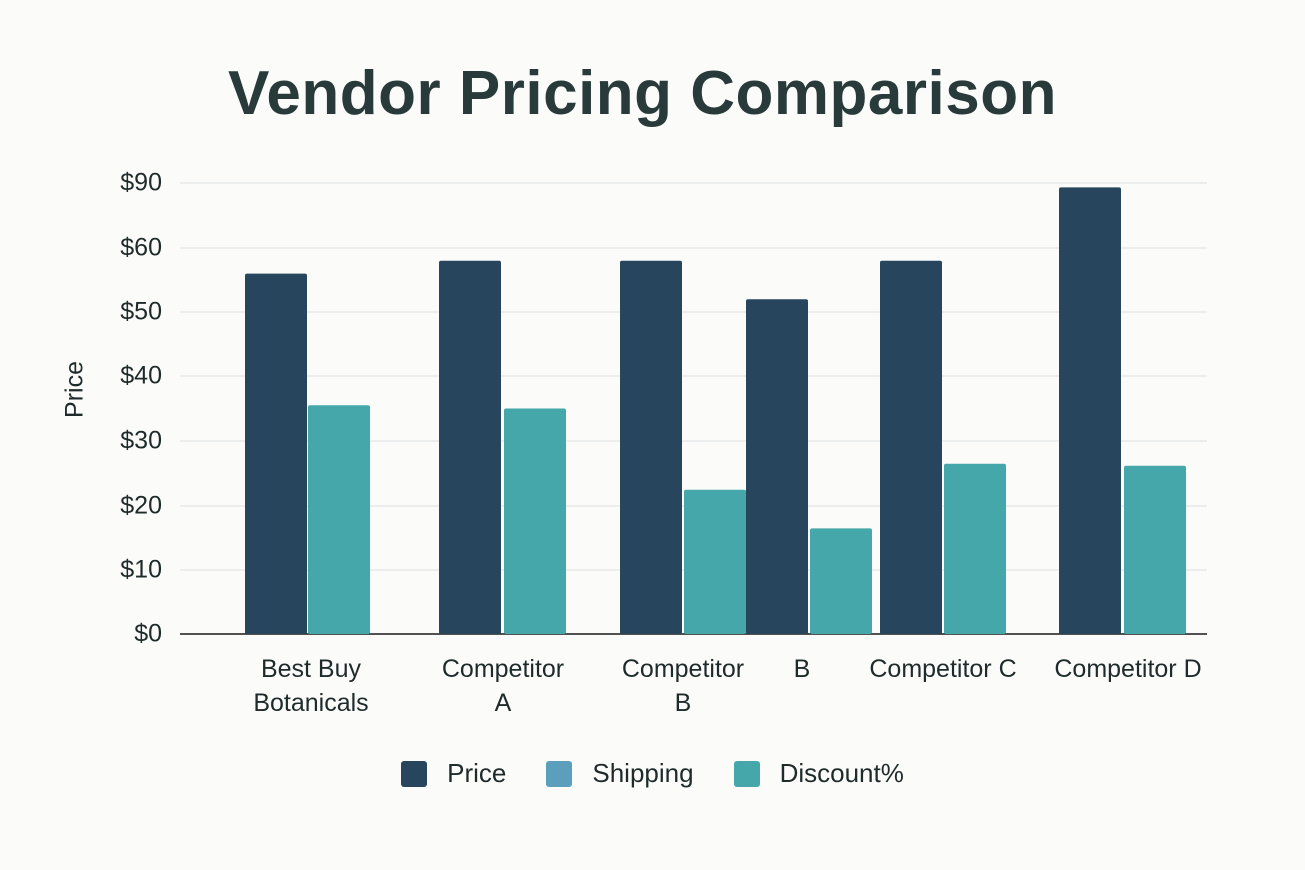  Describe the element at coordinates (683, 686) in the screenshot. I see `x-tick-label: Competitor B` at that location.